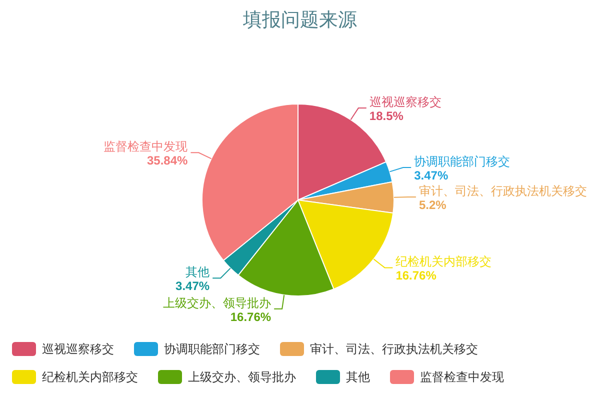 The image size is (600, 400). Describe the element at coordinates (462, 161) in the screenshot. I see `slice-label: 协调职能部门移交` at that location.